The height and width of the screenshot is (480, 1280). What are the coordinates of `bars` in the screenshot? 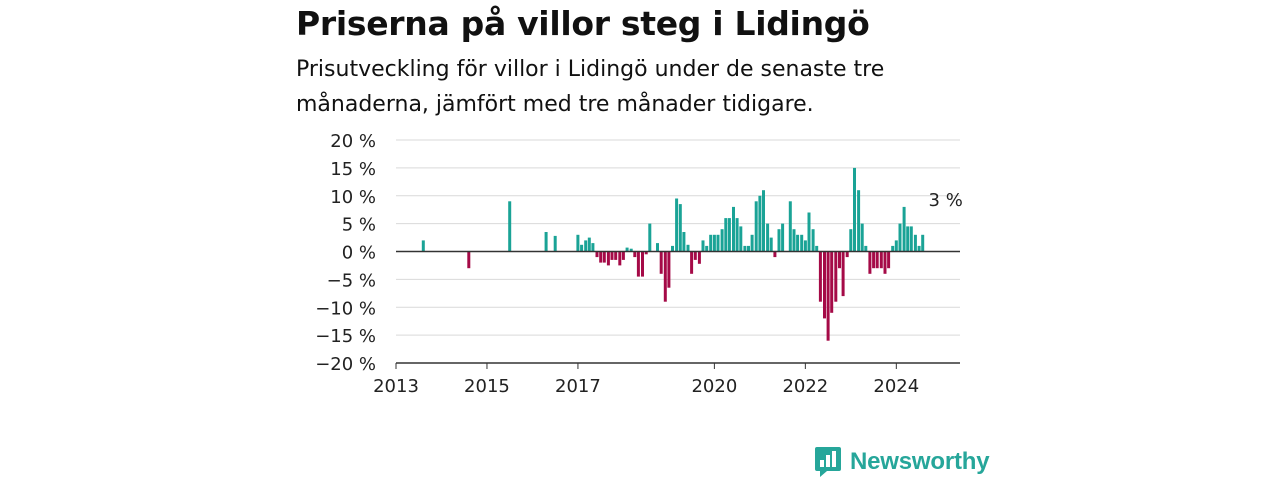 It's located at (673, 254).